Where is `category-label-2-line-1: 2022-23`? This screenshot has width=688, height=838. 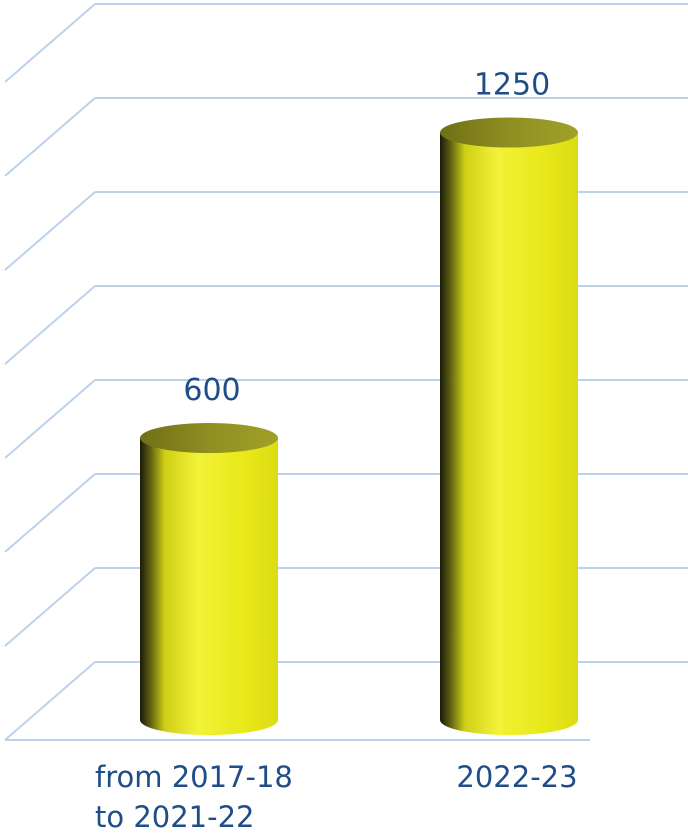 category-label-2-line-1: 2022-23 is located at coordinates (516, 777).